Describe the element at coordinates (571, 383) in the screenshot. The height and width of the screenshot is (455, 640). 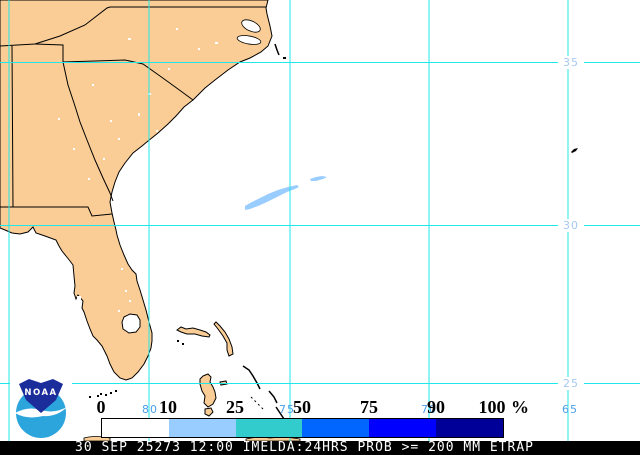
I see `lat-label-25n: 25` at that location.